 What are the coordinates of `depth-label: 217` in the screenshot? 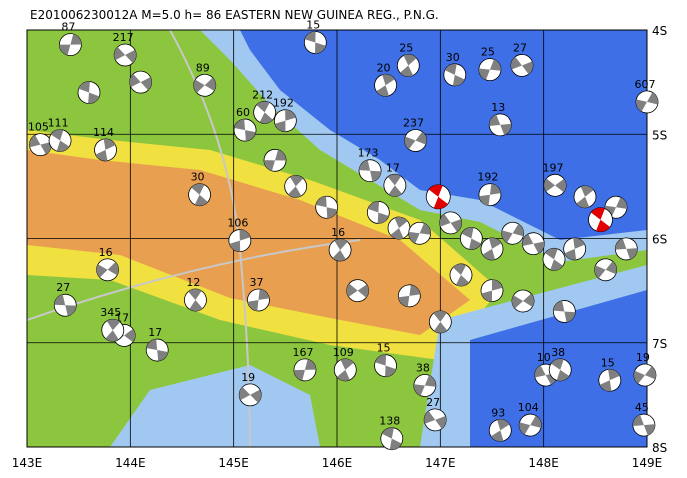 It's located at (123, 37).